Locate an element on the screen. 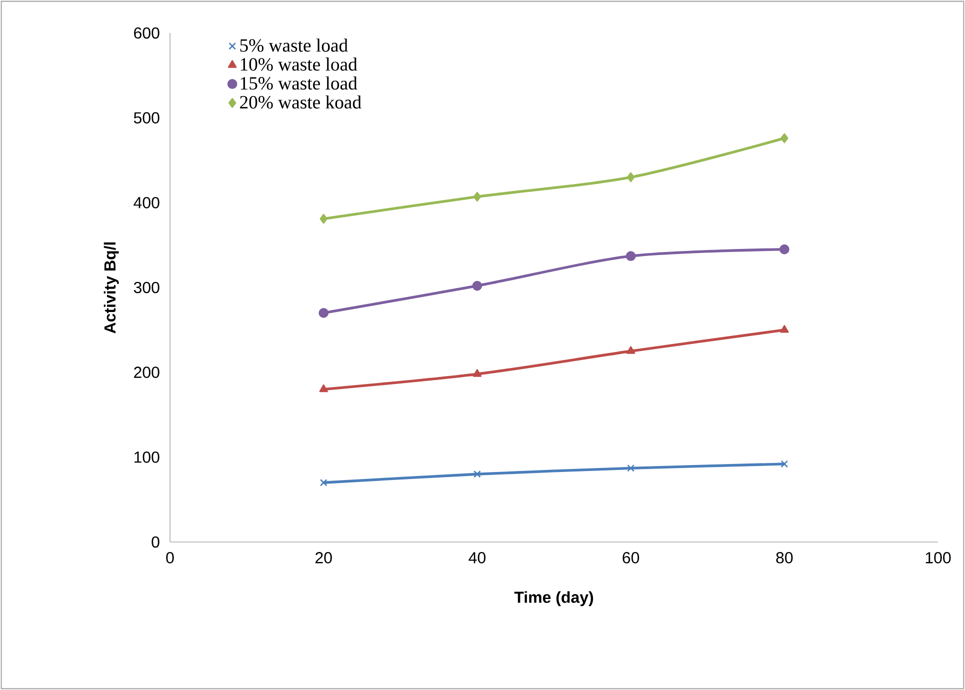 The height and width of the screenshot is (690, 965). x-axis-title: Time (day) is located at coordinates (554, 598).